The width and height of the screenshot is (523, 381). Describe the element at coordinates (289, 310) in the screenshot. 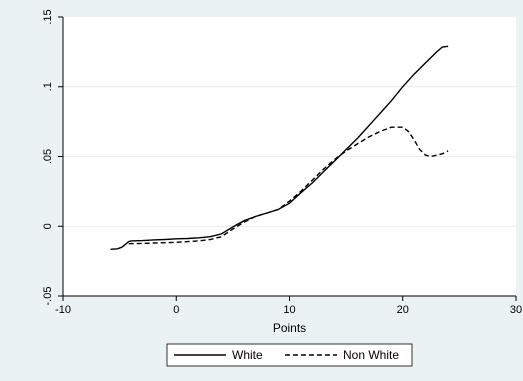

I see `x-tick-label: 10` at that location.